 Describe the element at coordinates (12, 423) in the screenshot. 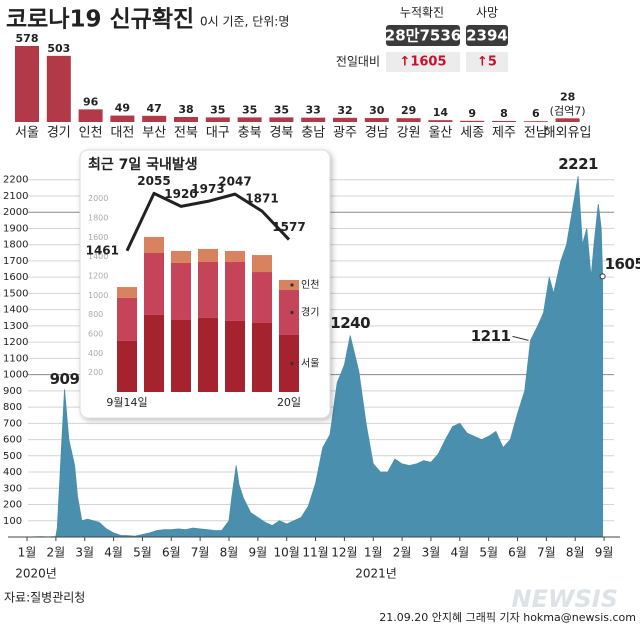

I see `y-tick-label: 700` at that location.